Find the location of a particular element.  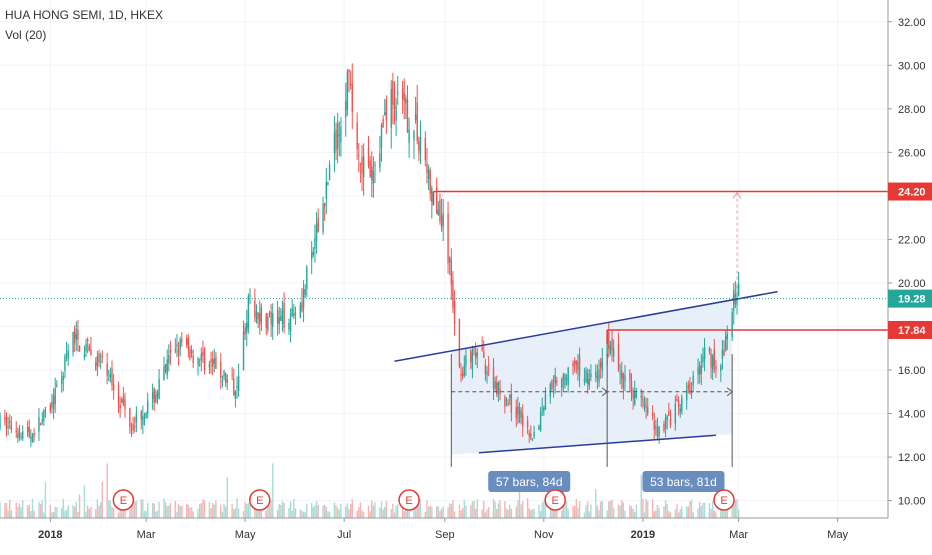

y-tick-label: 28.00 is located at coordinates (912, 110).